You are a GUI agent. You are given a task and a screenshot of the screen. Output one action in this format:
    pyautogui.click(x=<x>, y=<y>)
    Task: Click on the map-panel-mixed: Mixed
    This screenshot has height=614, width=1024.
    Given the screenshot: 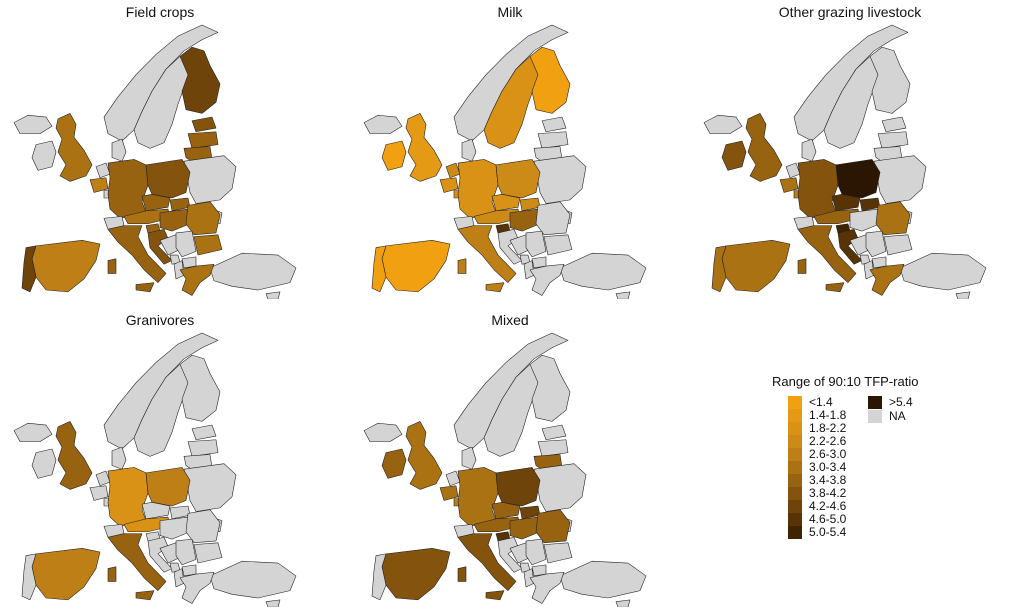 What is the action you would take?
    pyautogui.click(x=510, y=459)
    